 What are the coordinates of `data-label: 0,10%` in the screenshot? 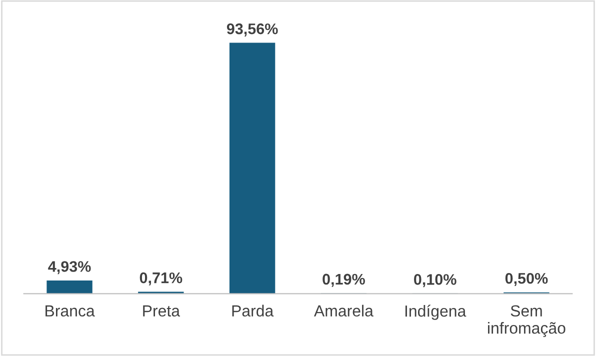 It's located at (435, 281).